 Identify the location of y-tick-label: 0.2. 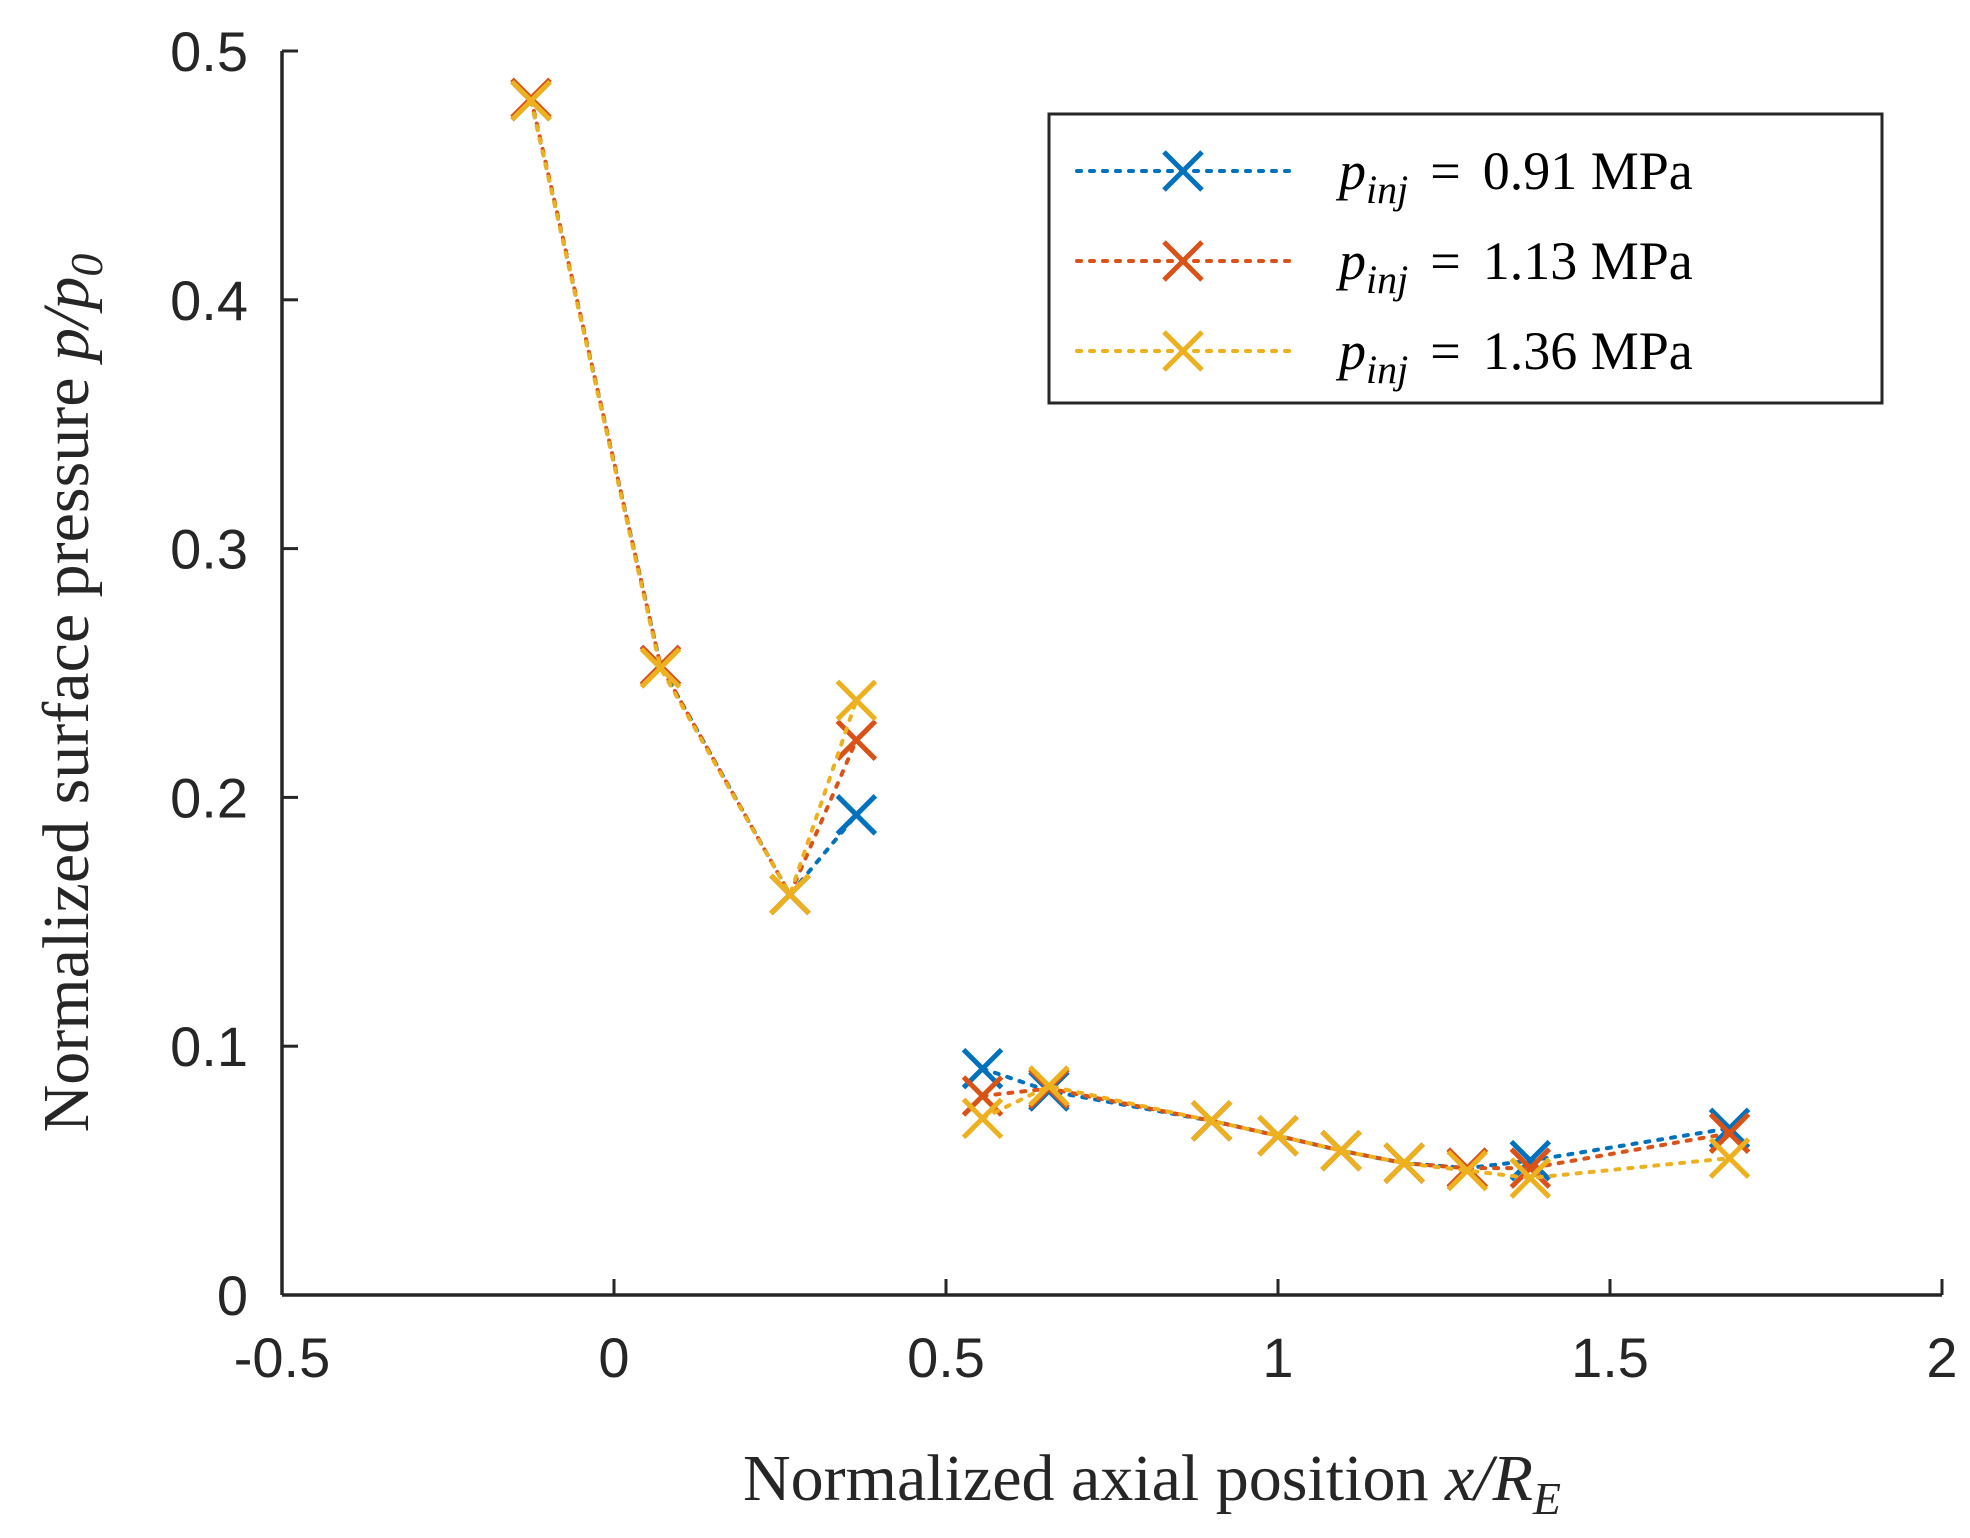
(209, 797).